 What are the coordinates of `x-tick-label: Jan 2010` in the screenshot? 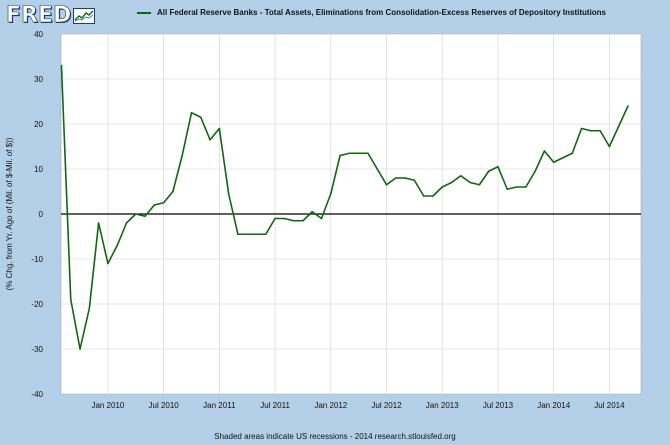 It's located at (107, 405).